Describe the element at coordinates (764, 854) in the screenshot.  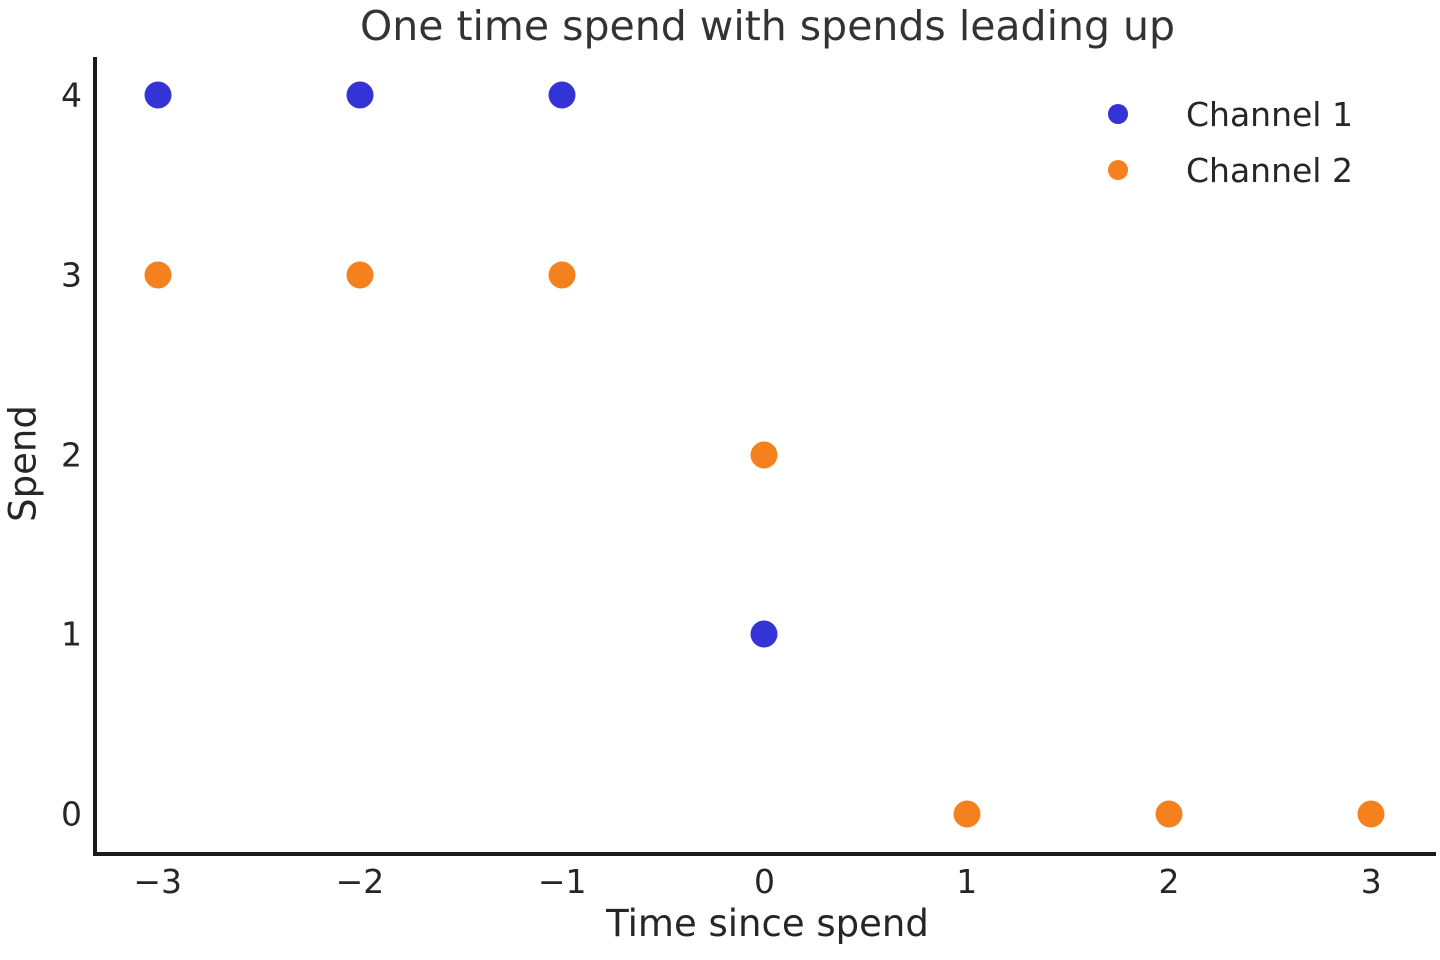
I see `x-axis-spine` at that location.